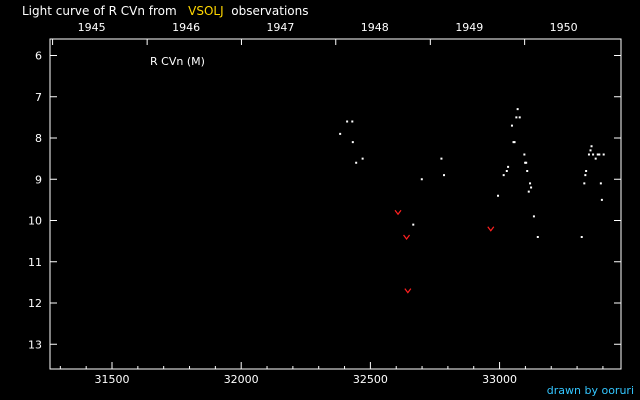 This screenshot has height=400, width=640. Describe the element at coordinates (112, 379) in the screenshot. I see `x-tick-label: 31500` at that location.